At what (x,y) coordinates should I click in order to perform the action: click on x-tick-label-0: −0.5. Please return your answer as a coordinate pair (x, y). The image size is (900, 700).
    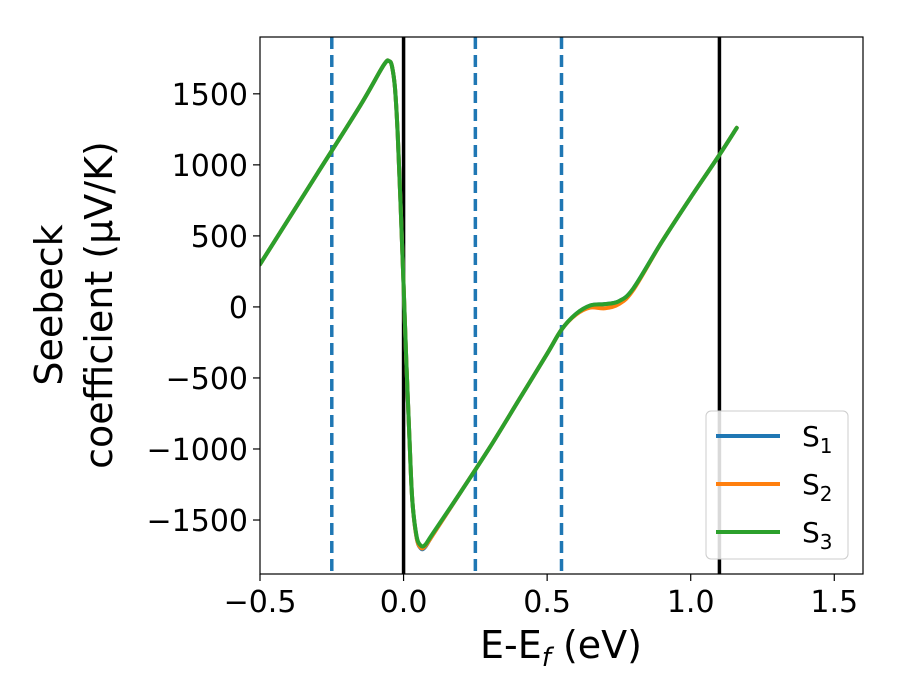
    Looking at the image, I should click on (260, 602).